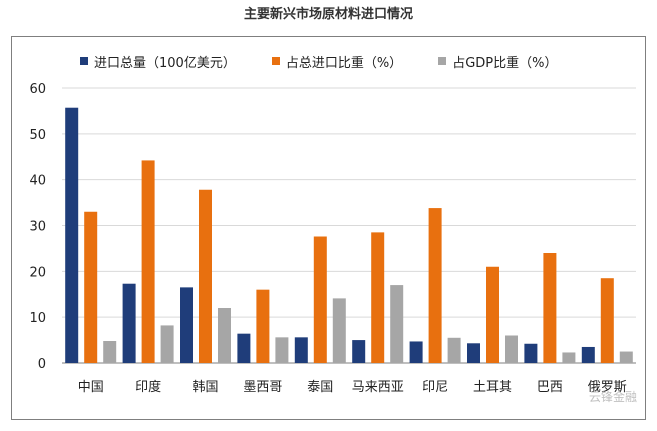 Image resolution: width=657 pixels, height=431 pixels. What do you see at coordinates (165, 63) in the screenshot?
I see `legend-label-import-total: 进口总量（100亿美元）` at bounding box center [165, 63].